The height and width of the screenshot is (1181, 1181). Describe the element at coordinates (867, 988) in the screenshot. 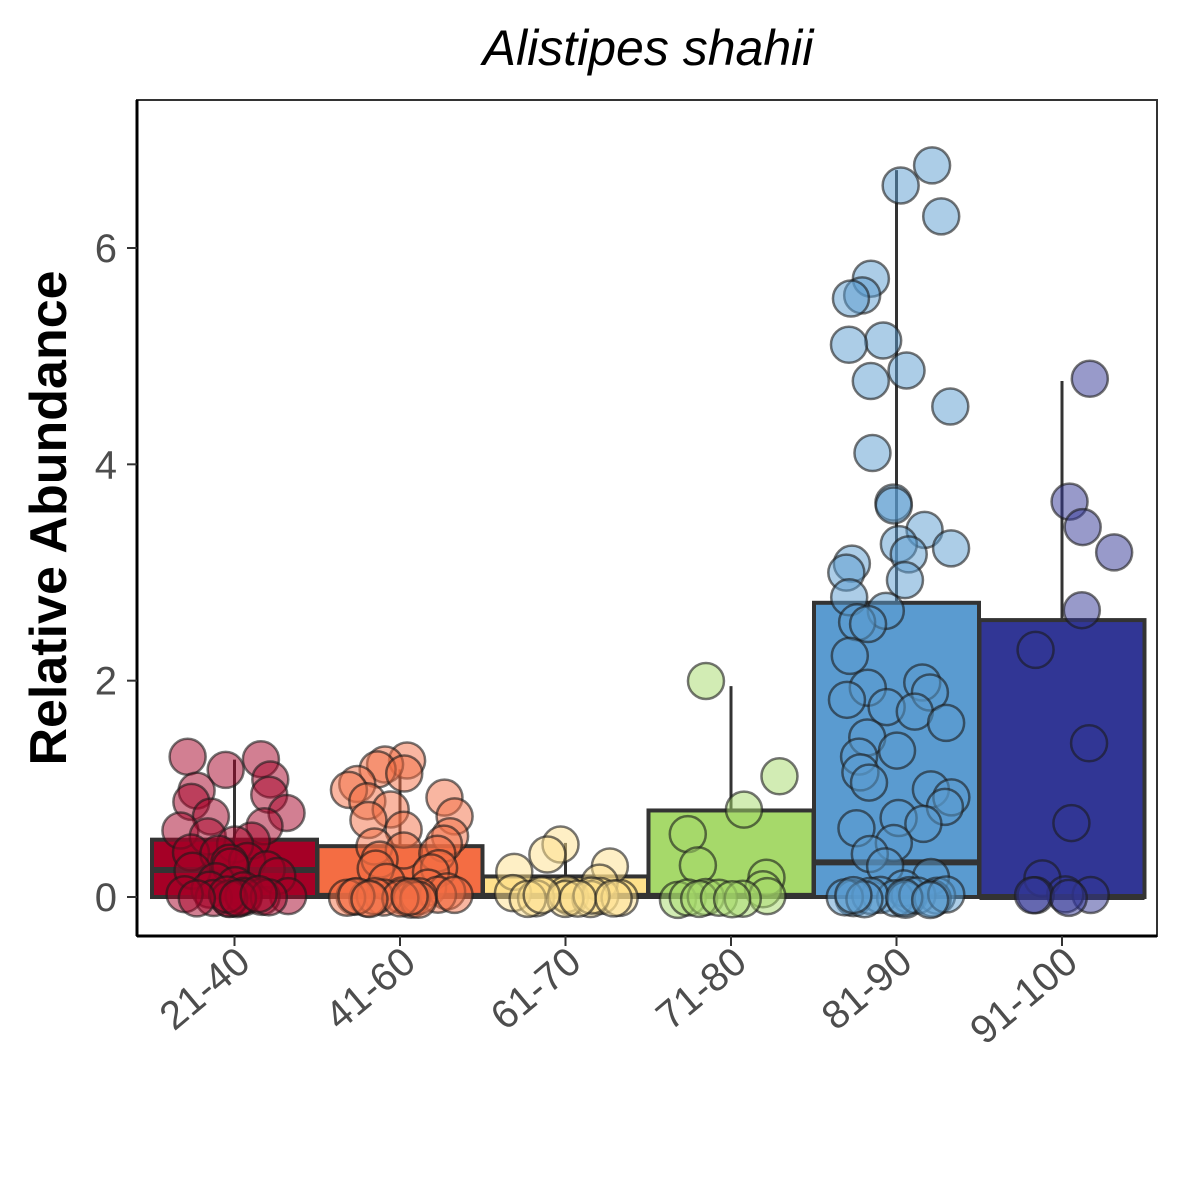

I see `x-tick-label: 81-90` at that location.